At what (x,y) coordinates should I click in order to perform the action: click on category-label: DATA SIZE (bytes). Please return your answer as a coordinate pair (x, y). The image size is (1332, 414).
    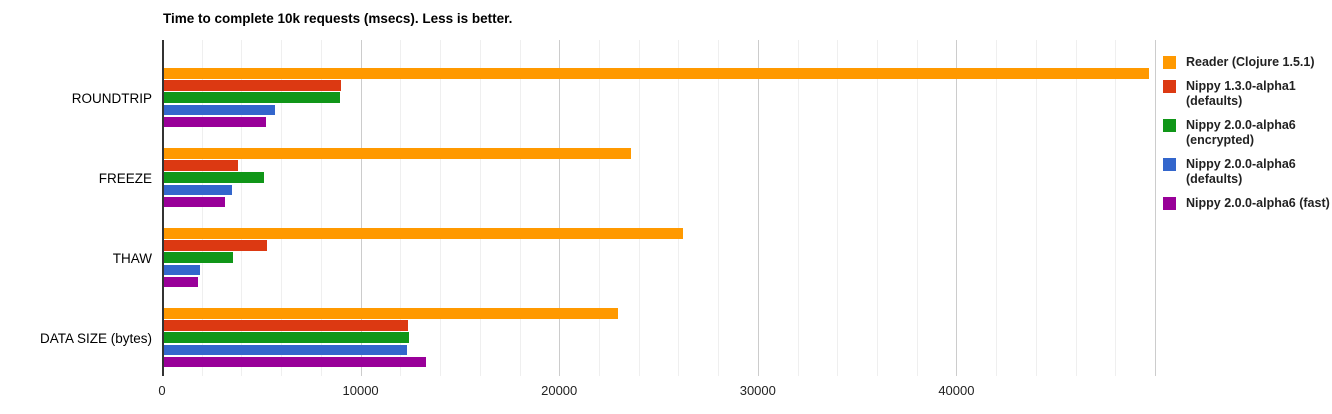
    Looking at the image, I should click on (95, 338).